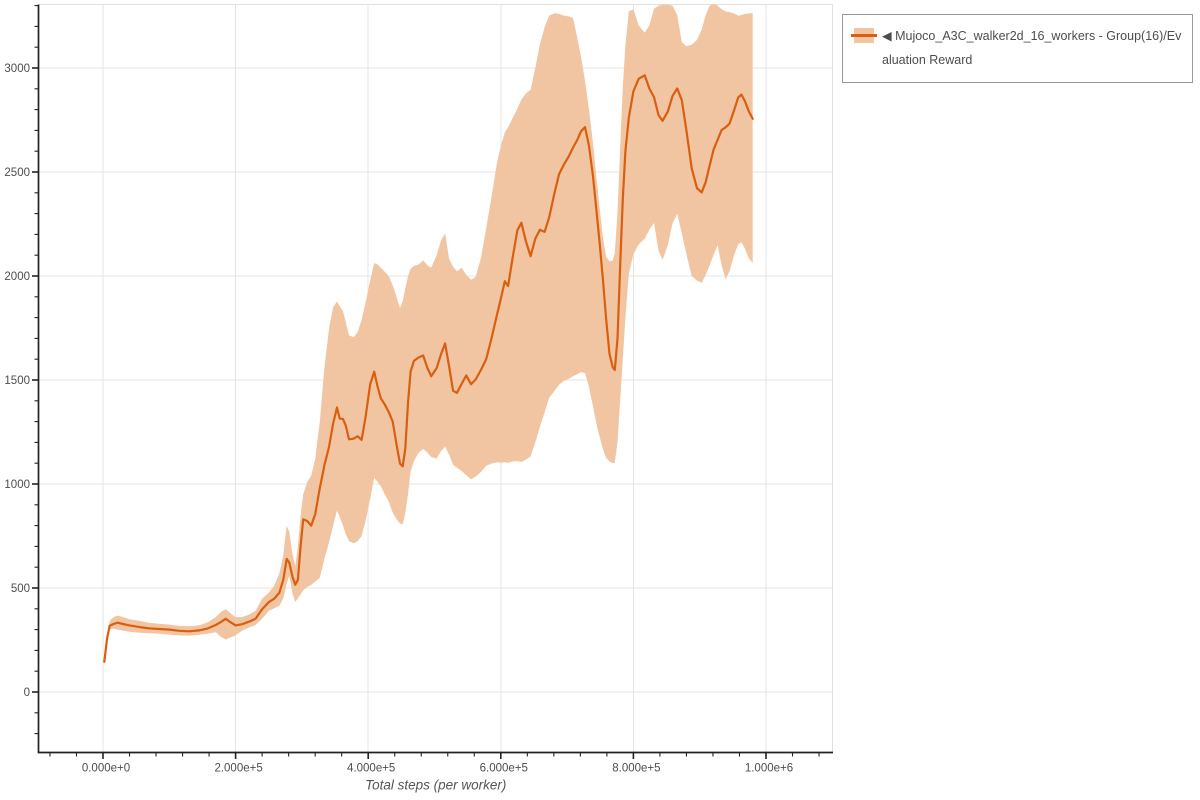 This screenshot has height=800, width=1200. I want to click on series-swatch-icon, so click(864, 35).